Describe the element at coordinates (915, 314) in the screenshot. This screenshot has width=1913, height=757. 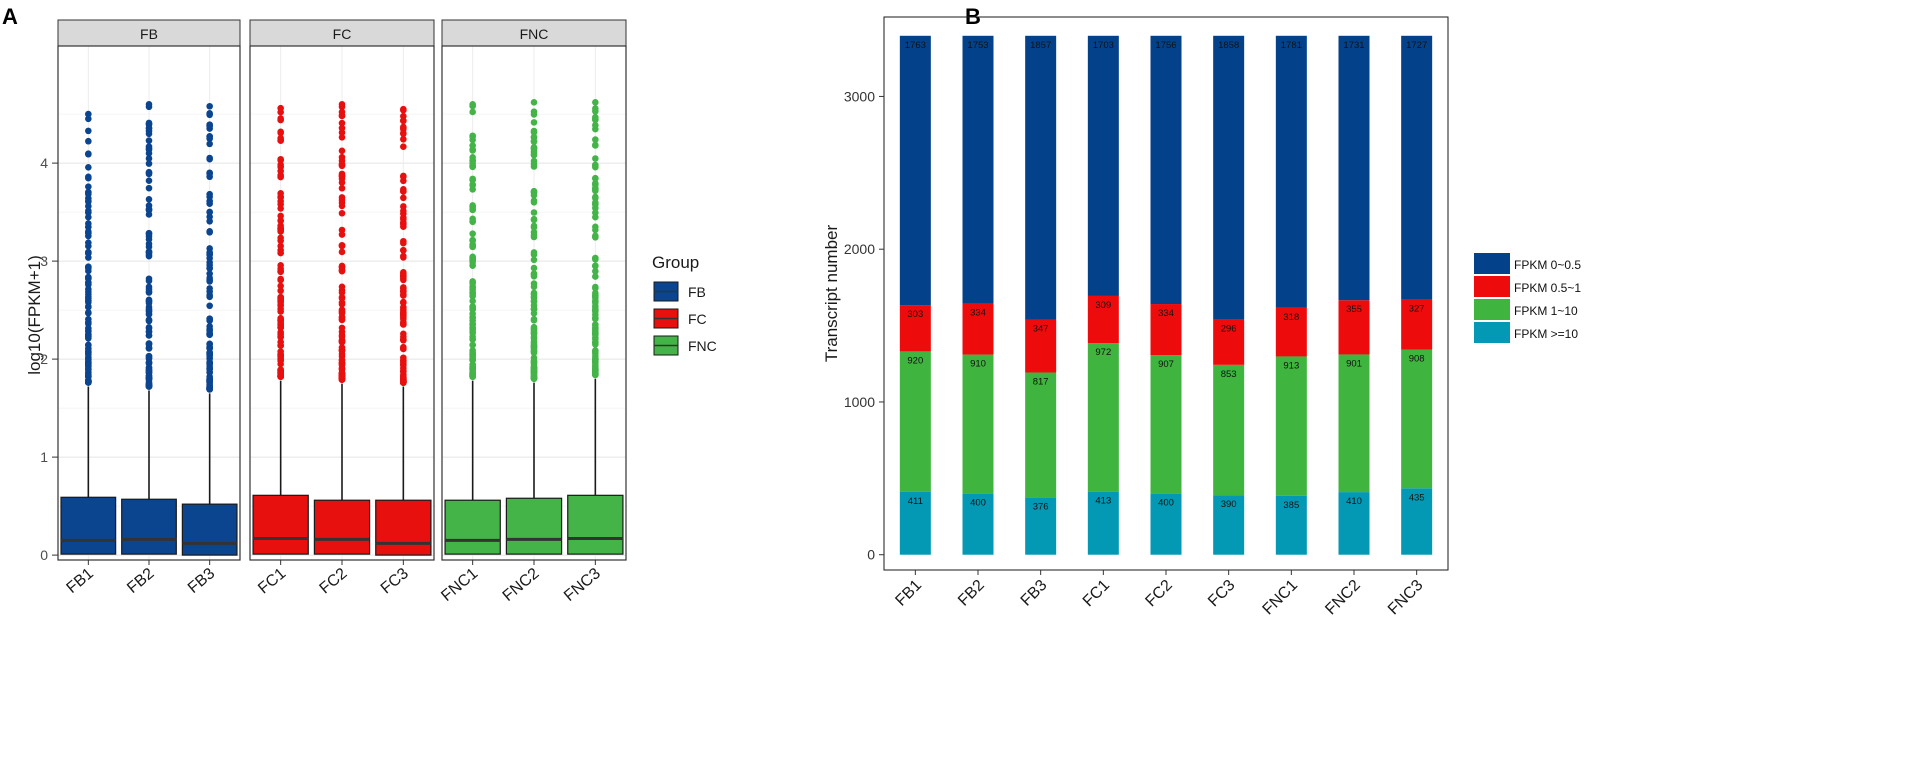
I see `data-label: 303` at that location.